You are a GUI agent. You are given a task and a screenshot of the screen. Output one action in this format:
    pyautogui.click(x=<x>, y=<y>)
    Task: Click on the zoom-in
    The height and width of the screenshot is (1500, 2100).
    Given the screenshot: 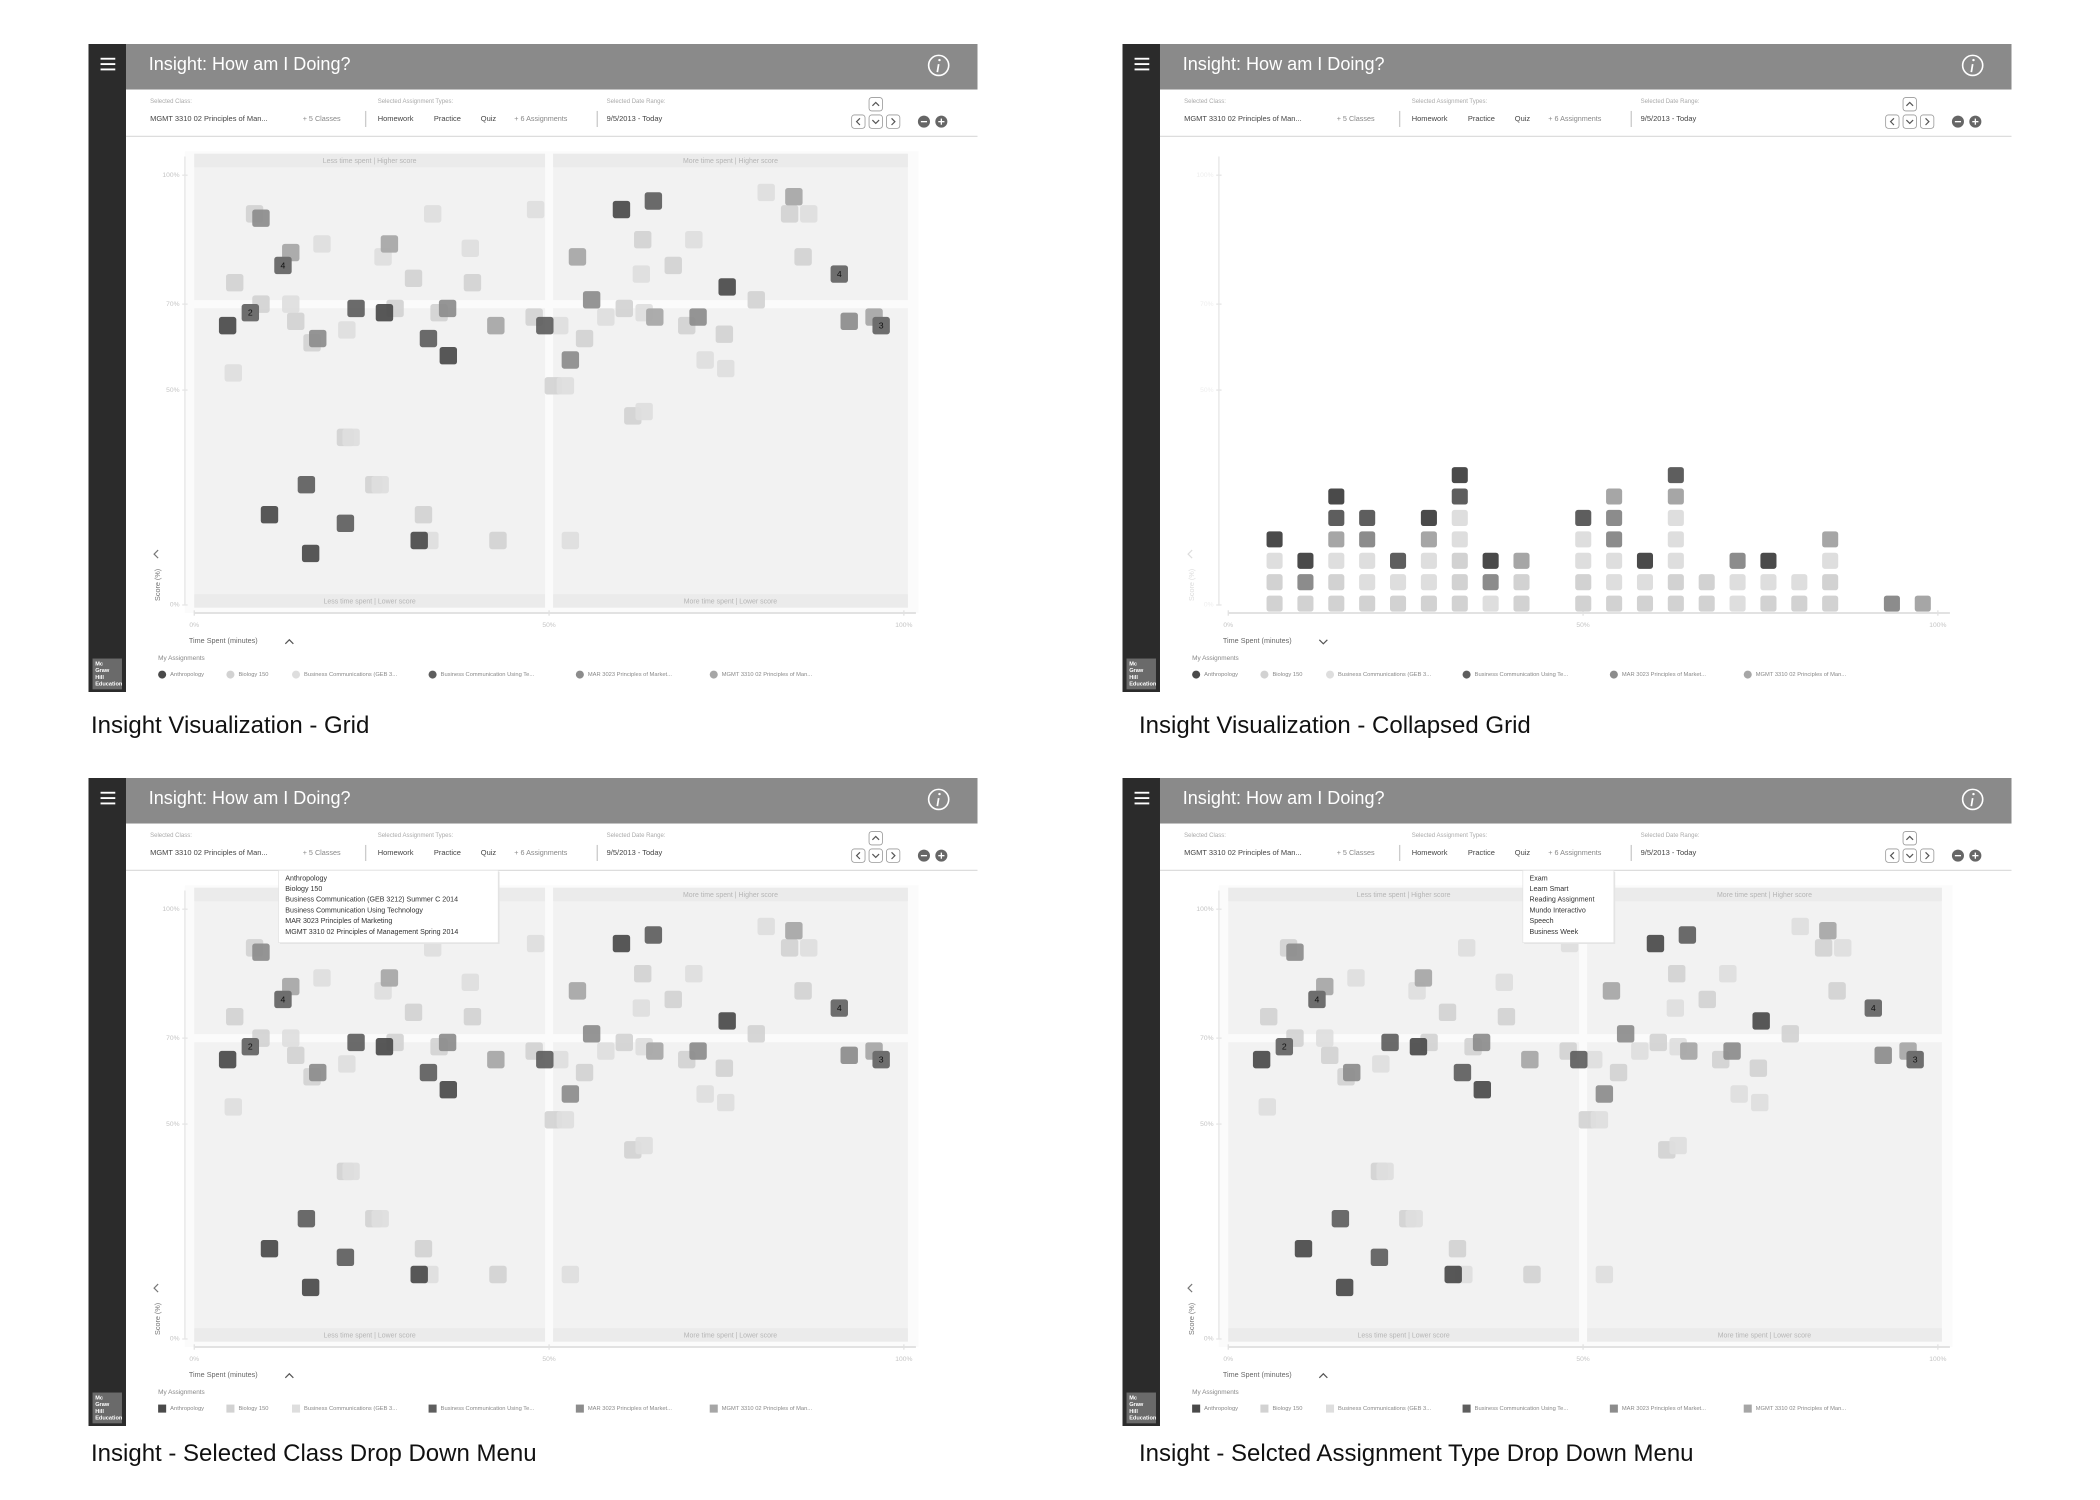 What is the action you would take?
    pyautogui.click(x=941, y=855)
    